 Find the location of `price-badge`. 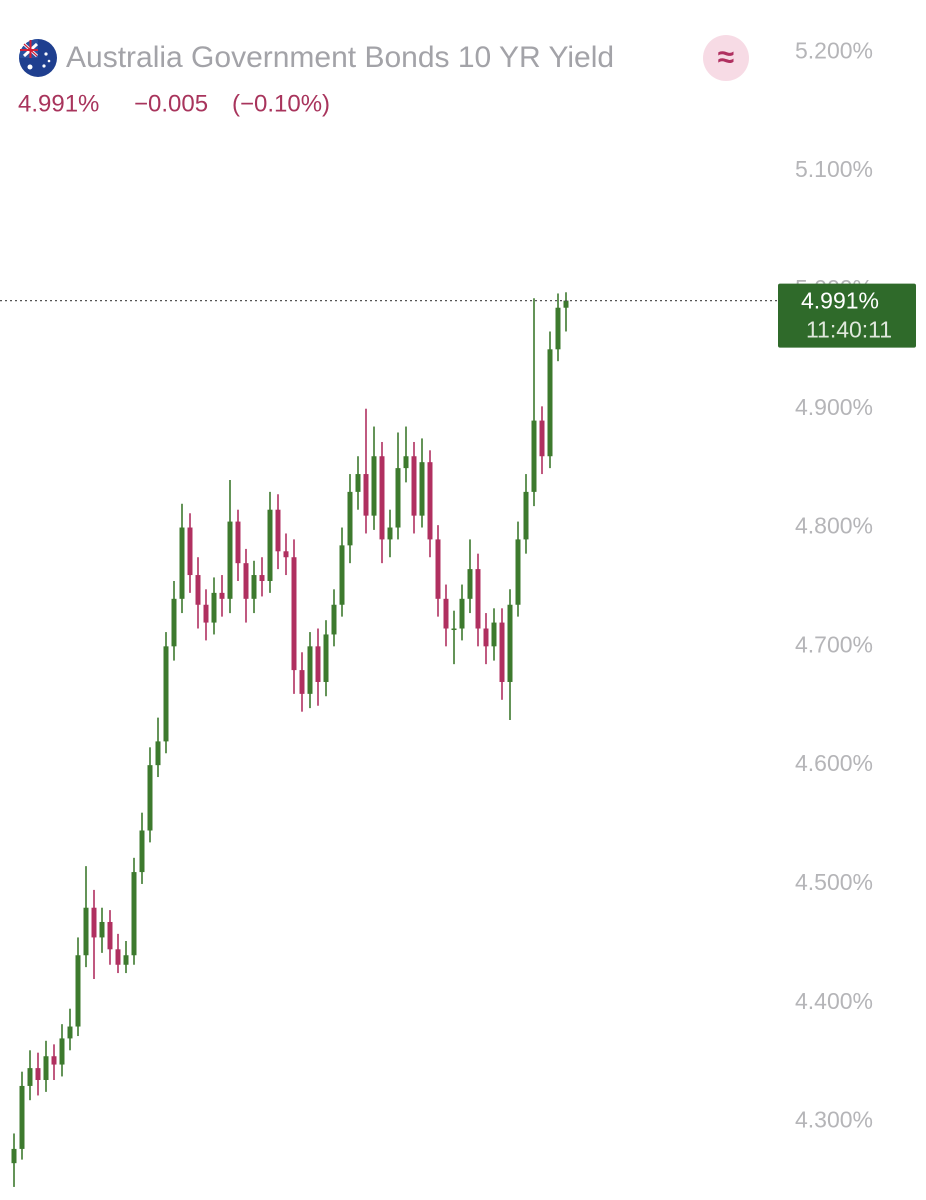

price-badge is located at coordinates (847, 315).